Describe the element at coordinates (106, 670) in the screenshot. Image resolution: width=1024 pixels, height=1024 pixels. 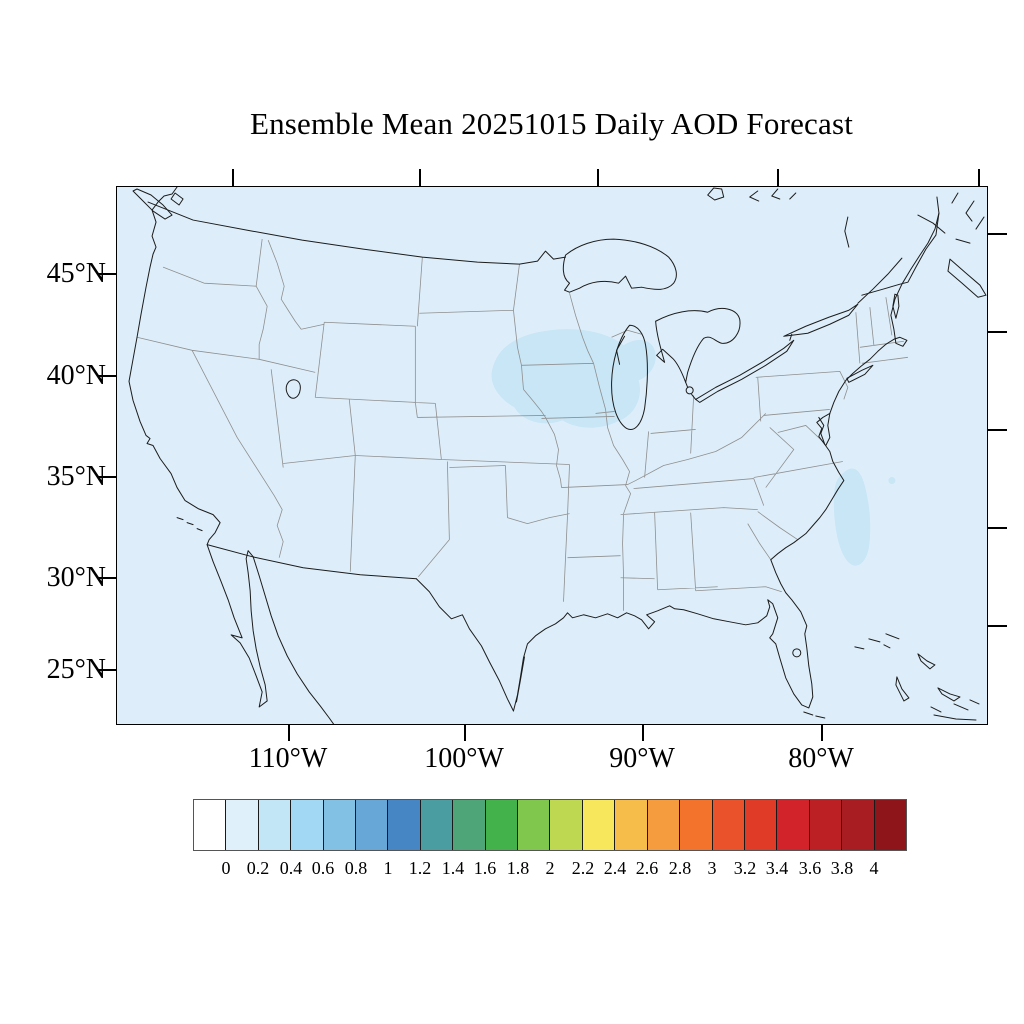
I see `lat-tick-25n` at that location.